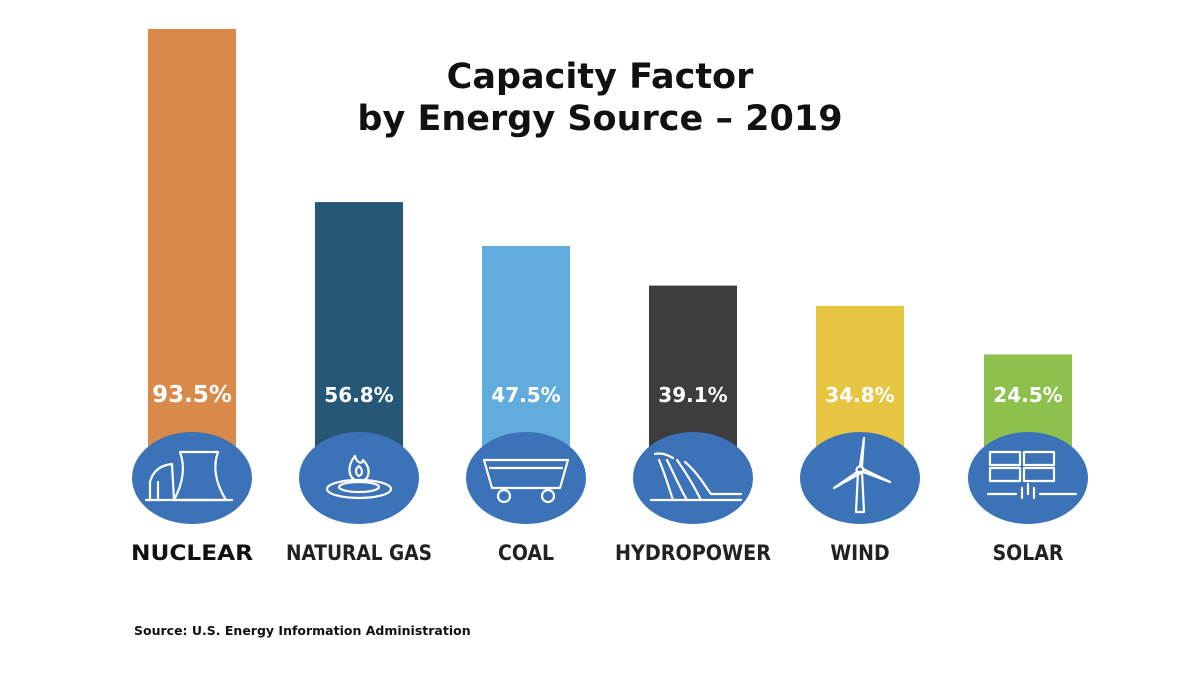 The height and width of the screenshot is (675, 1200). I want to click on chart-title: Capacity Factor by Energy Source – 2019, so click(600, 98).